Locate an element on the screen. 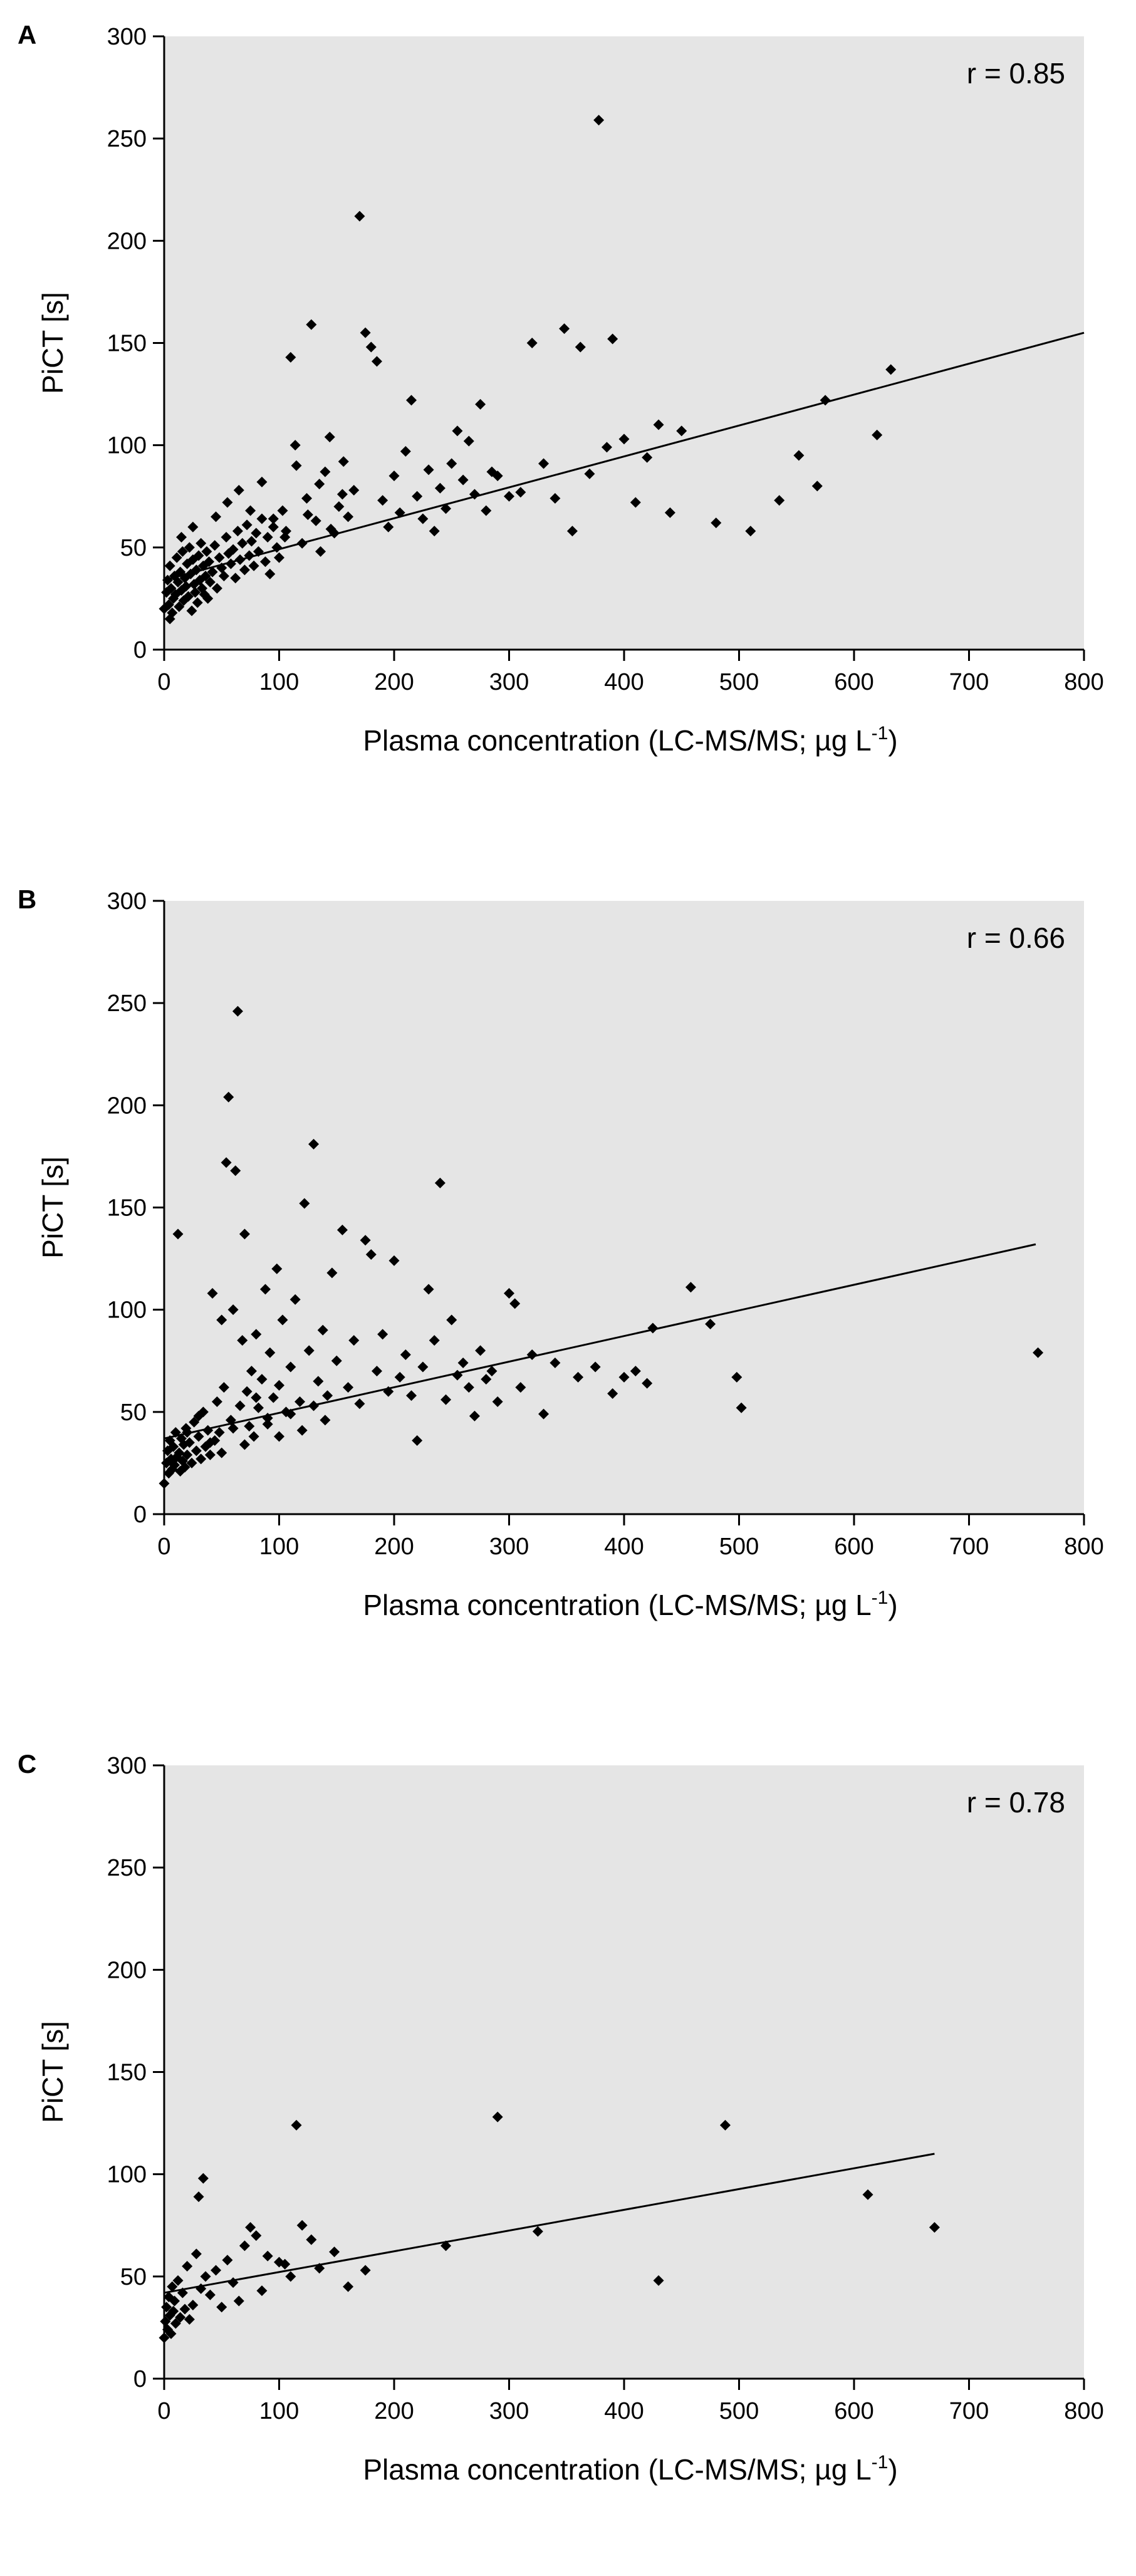  x-axis-title: Plasma concentration (LC-MS/MS; µg L-1) is located at coordinates (630, 1604).